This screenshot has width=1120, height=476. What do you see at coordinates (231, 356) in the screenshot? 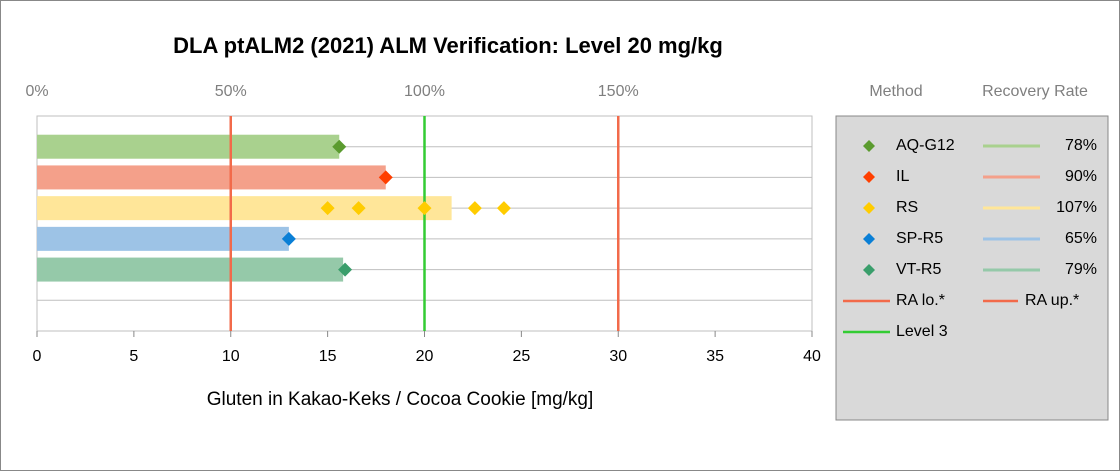
I see `x-tick-label: 10` at bounding box center [231, 356].